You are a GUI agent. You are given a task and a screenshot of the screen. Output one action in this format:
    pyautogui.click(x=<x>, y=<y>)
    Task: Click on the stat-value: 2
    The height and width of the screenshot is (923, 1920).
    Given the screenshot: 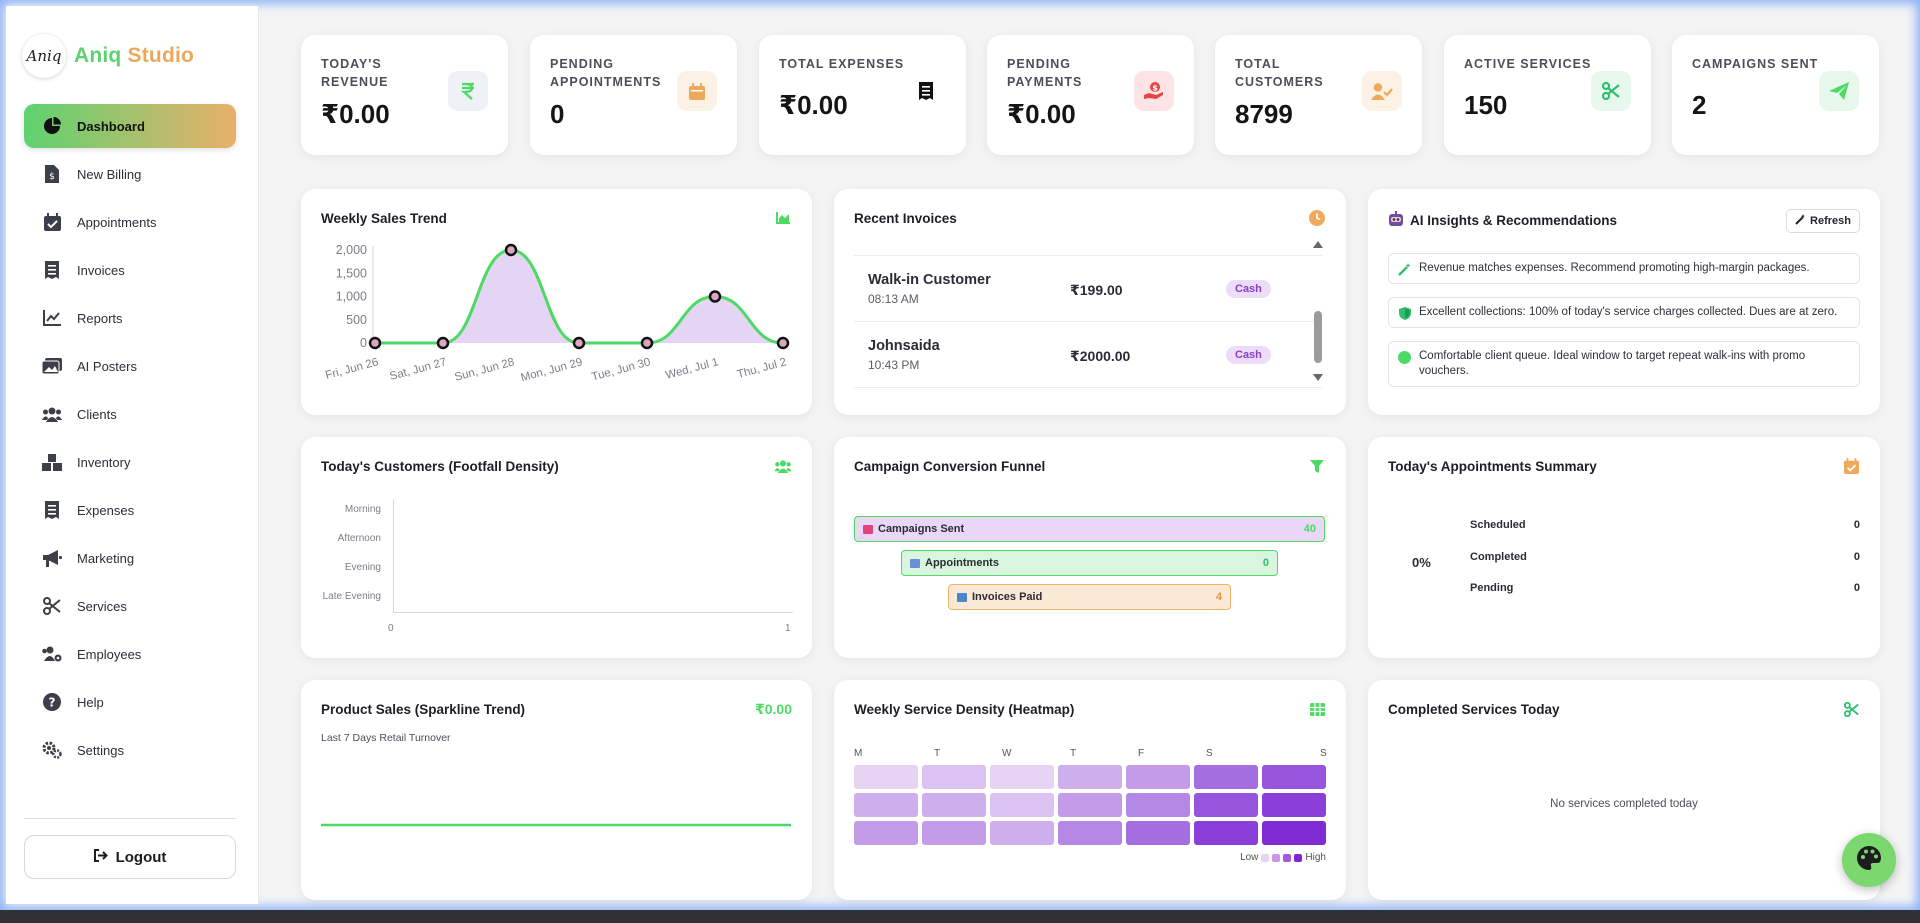 What is the action you would take?
    pyautogui.click(x=1699, y=105)
    